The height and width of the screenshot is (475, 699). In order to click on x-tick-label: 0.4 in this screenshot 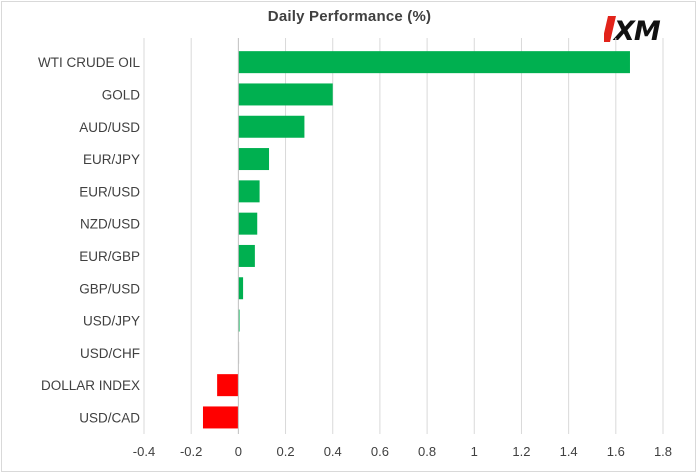, I will do `click(333, 451)`.